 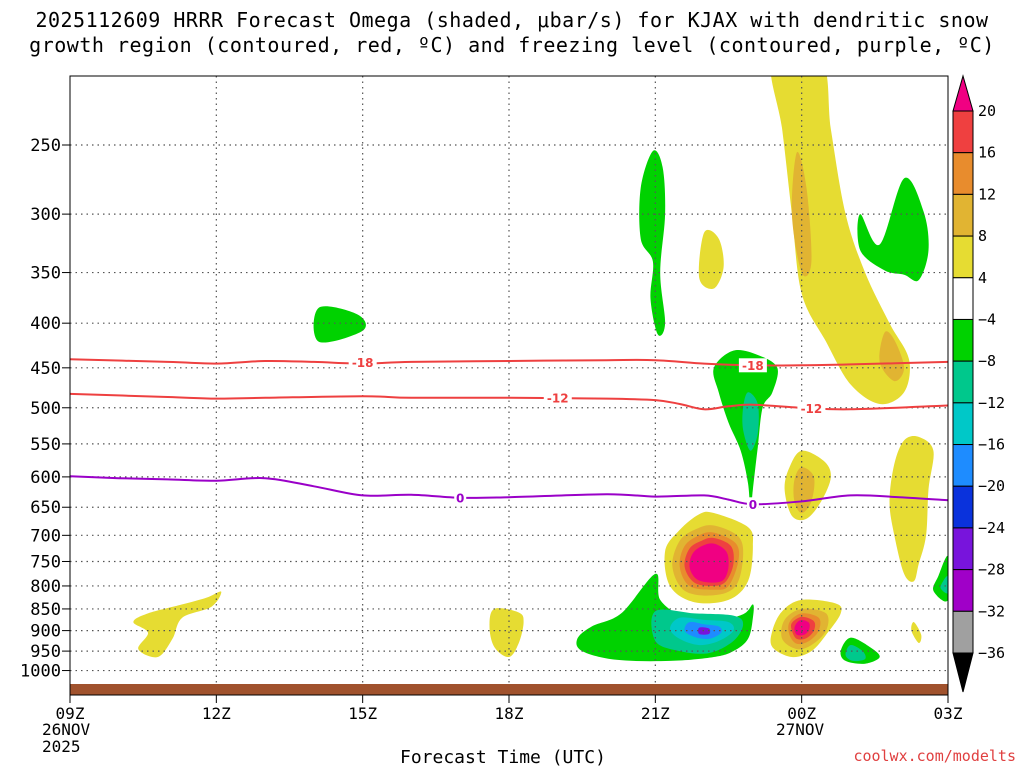 I want to click on colorbar-label: −12, so click(x=991, y=403).